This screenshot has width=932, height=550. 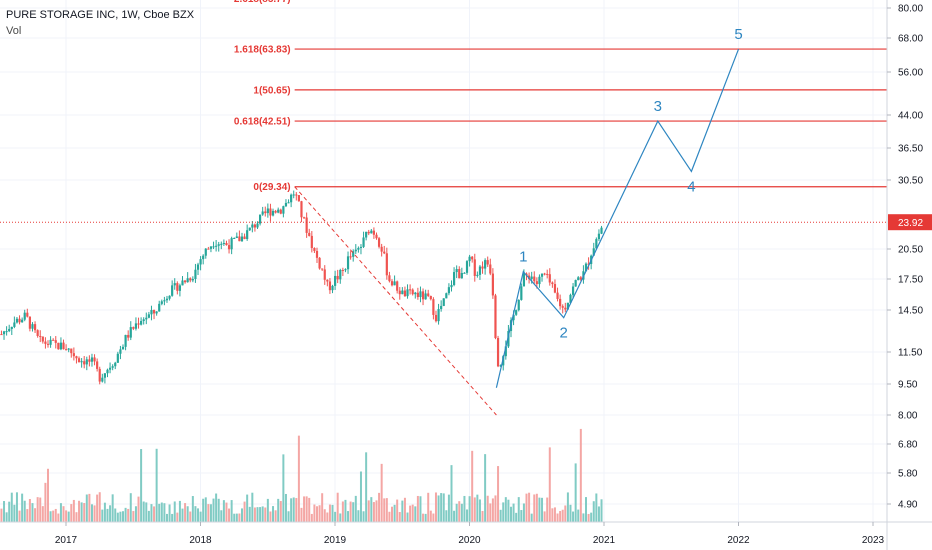 I want to click on price-tick-label: 36.50, so click(x=910, y=149).